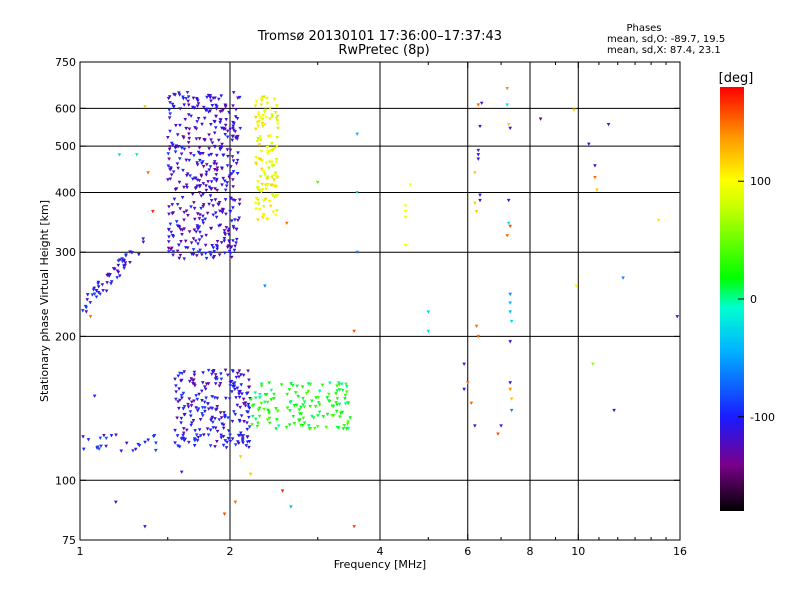 The height and width of the screenshot is (600, 800). What do you see at coordinates (753, 299) in the screenshot?
I see `colorbar-tick-label: 0` at bounding box center [753, 299].